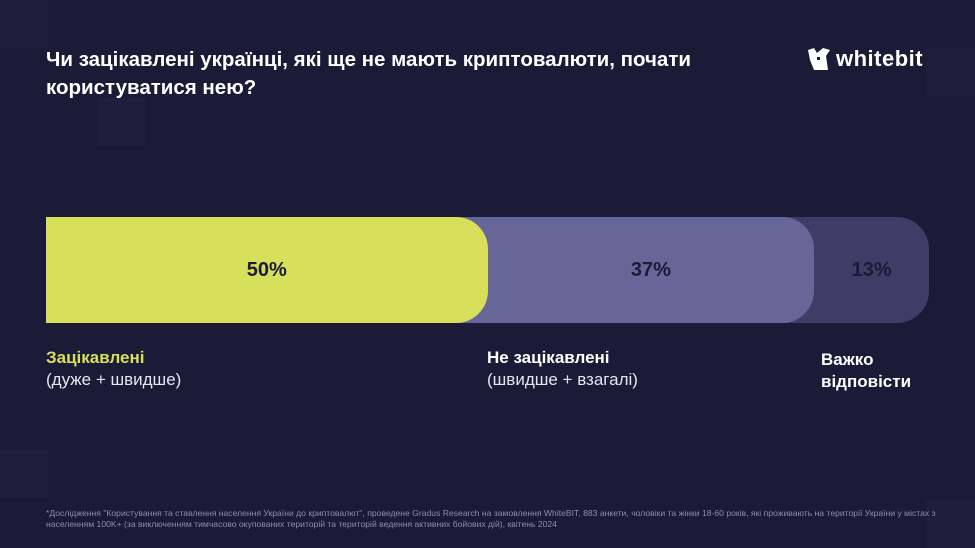  Describe the element at coordinates (114, 379) in the screenshot. I see `category-sublabel: (дуже + швидше)` at that location.